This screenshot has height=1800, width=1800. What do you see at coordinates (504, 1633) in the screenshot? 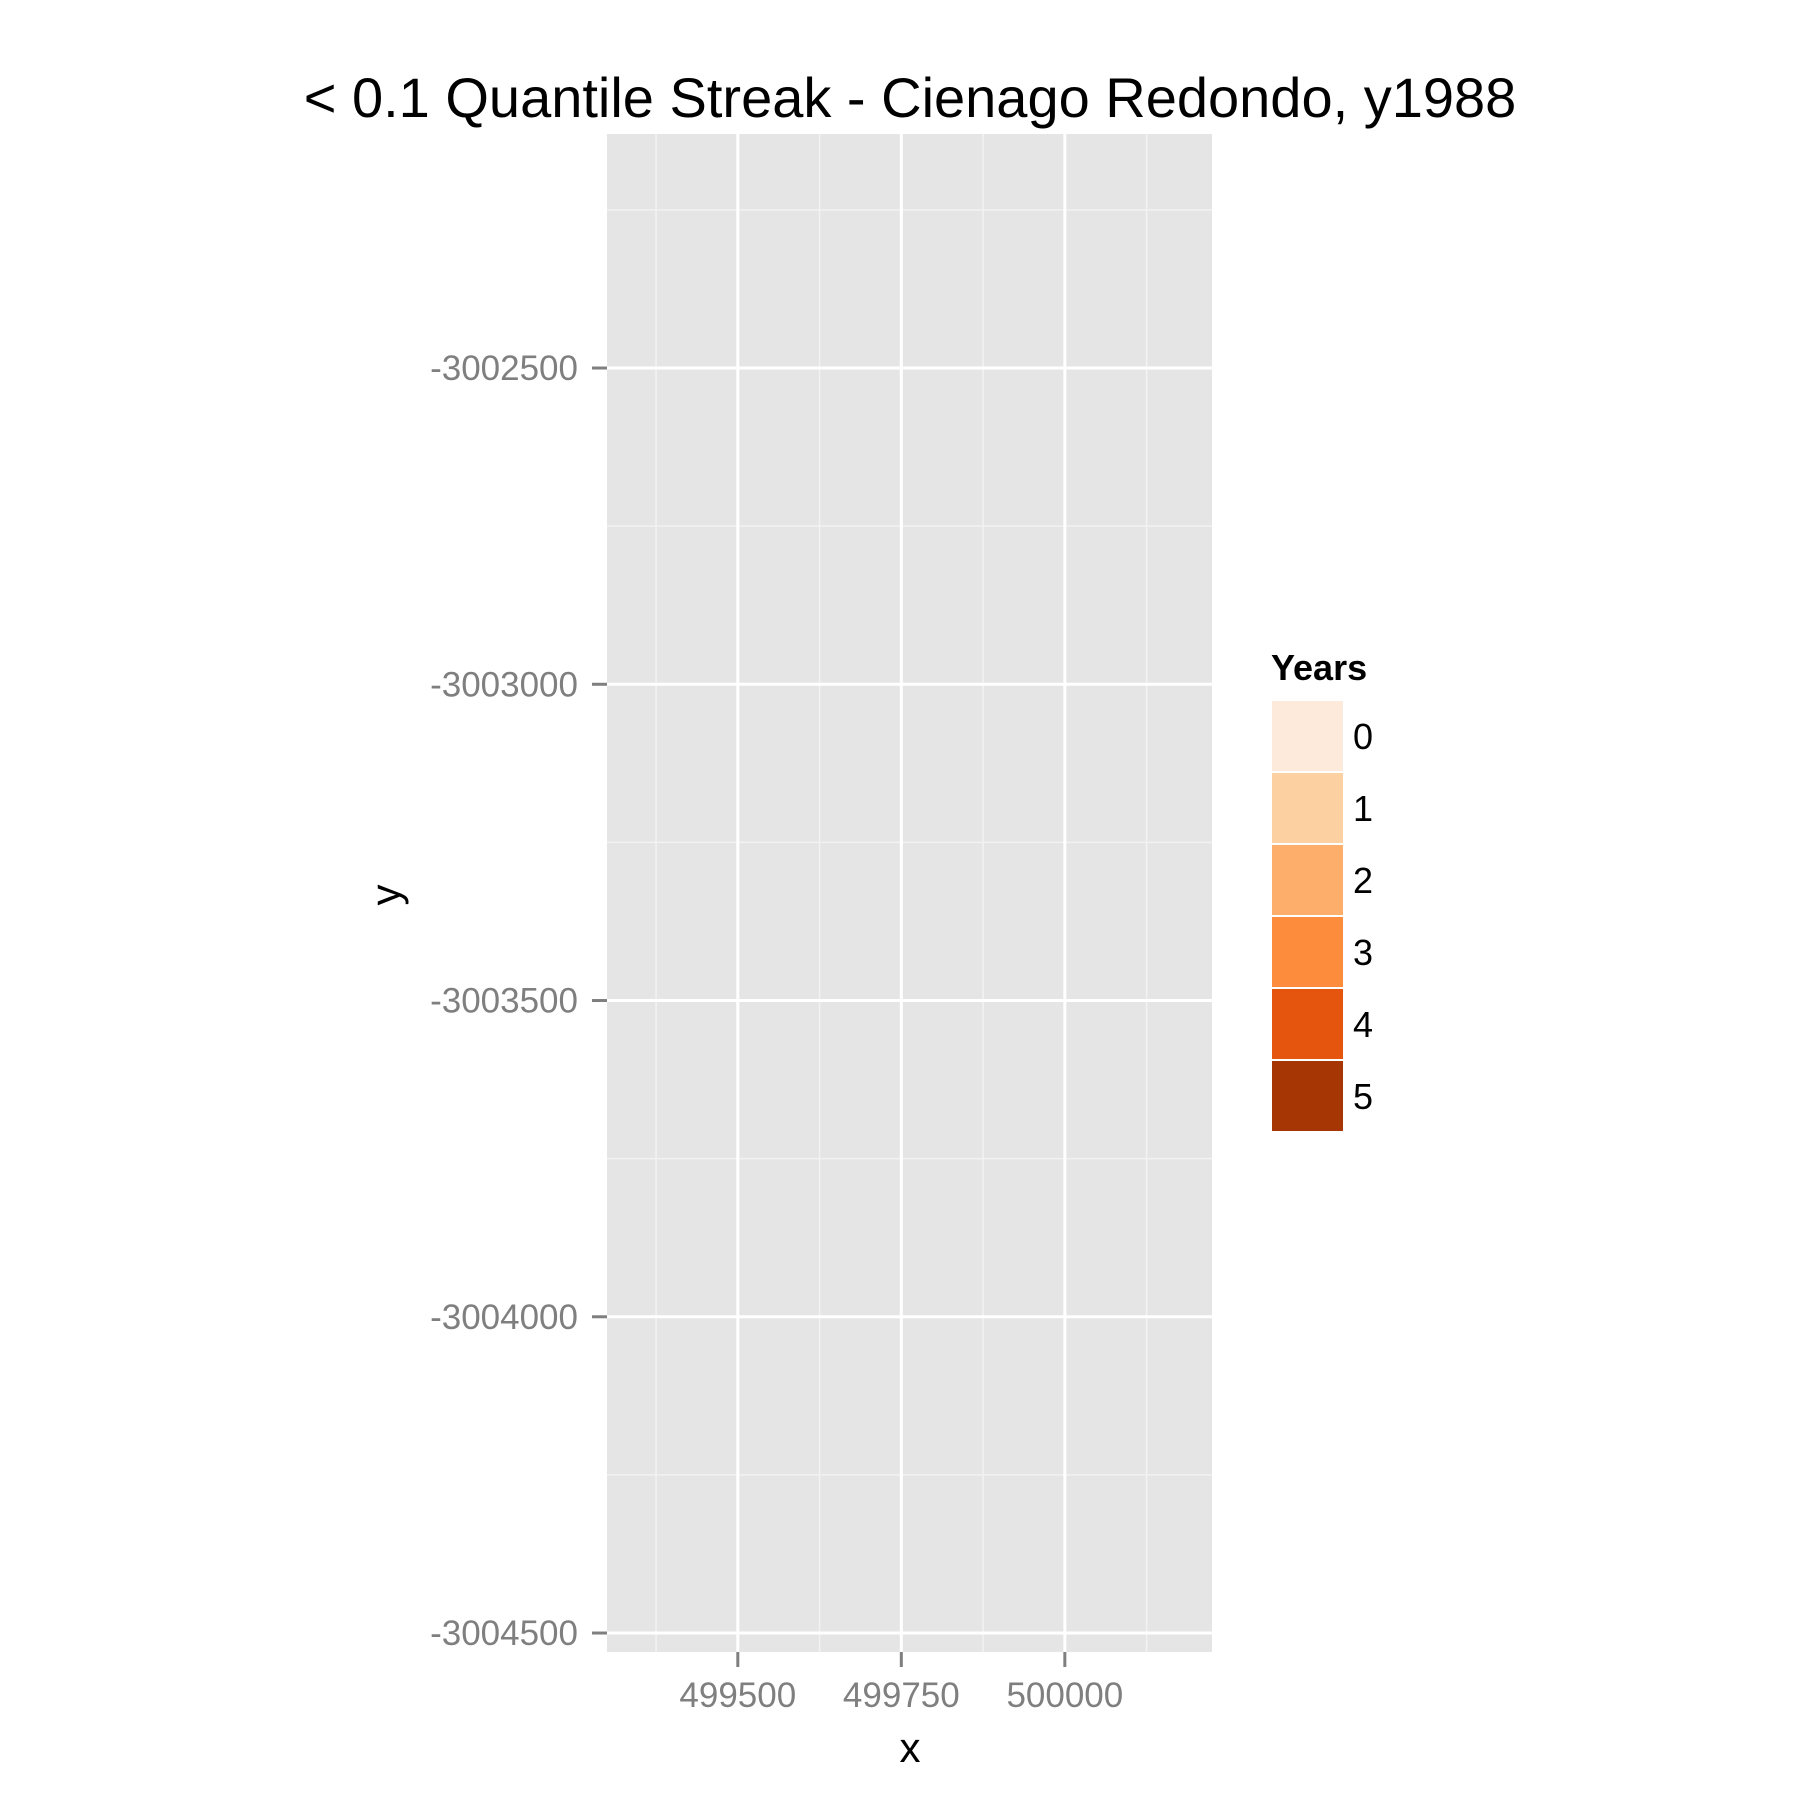
I see `y-tick-label: -3004500` at bounding box center [504, 1633].